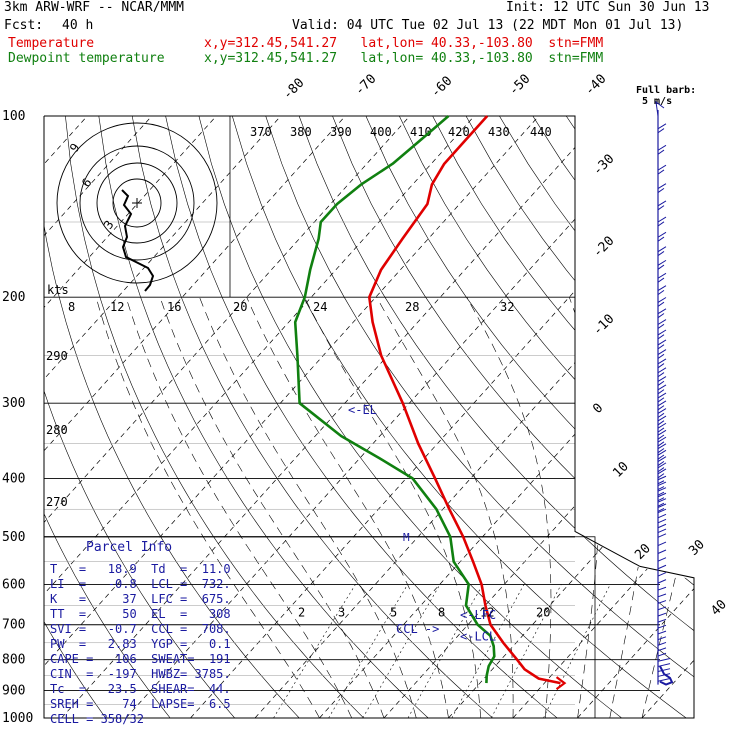  Describe the element at coordinates (13, 690) in the screenshot. I see `pressure-tick-label: 900` at that location.